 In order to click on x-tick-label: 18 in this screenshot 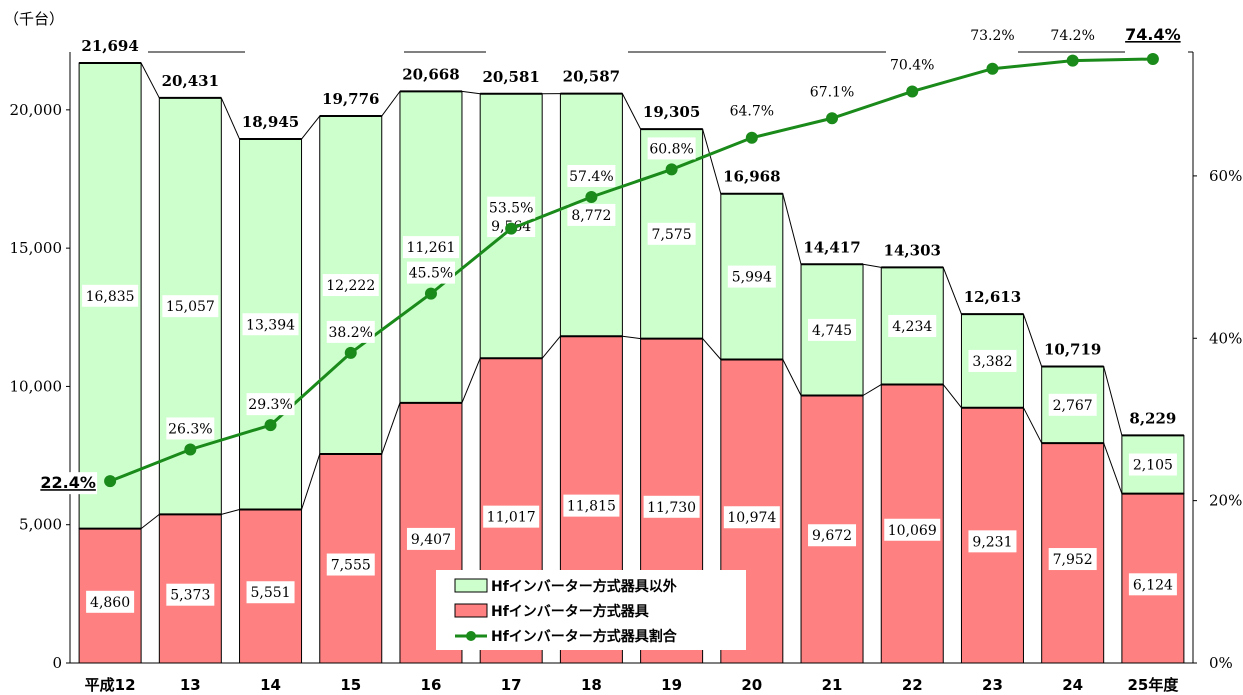, I will do `click(591, 685)`.